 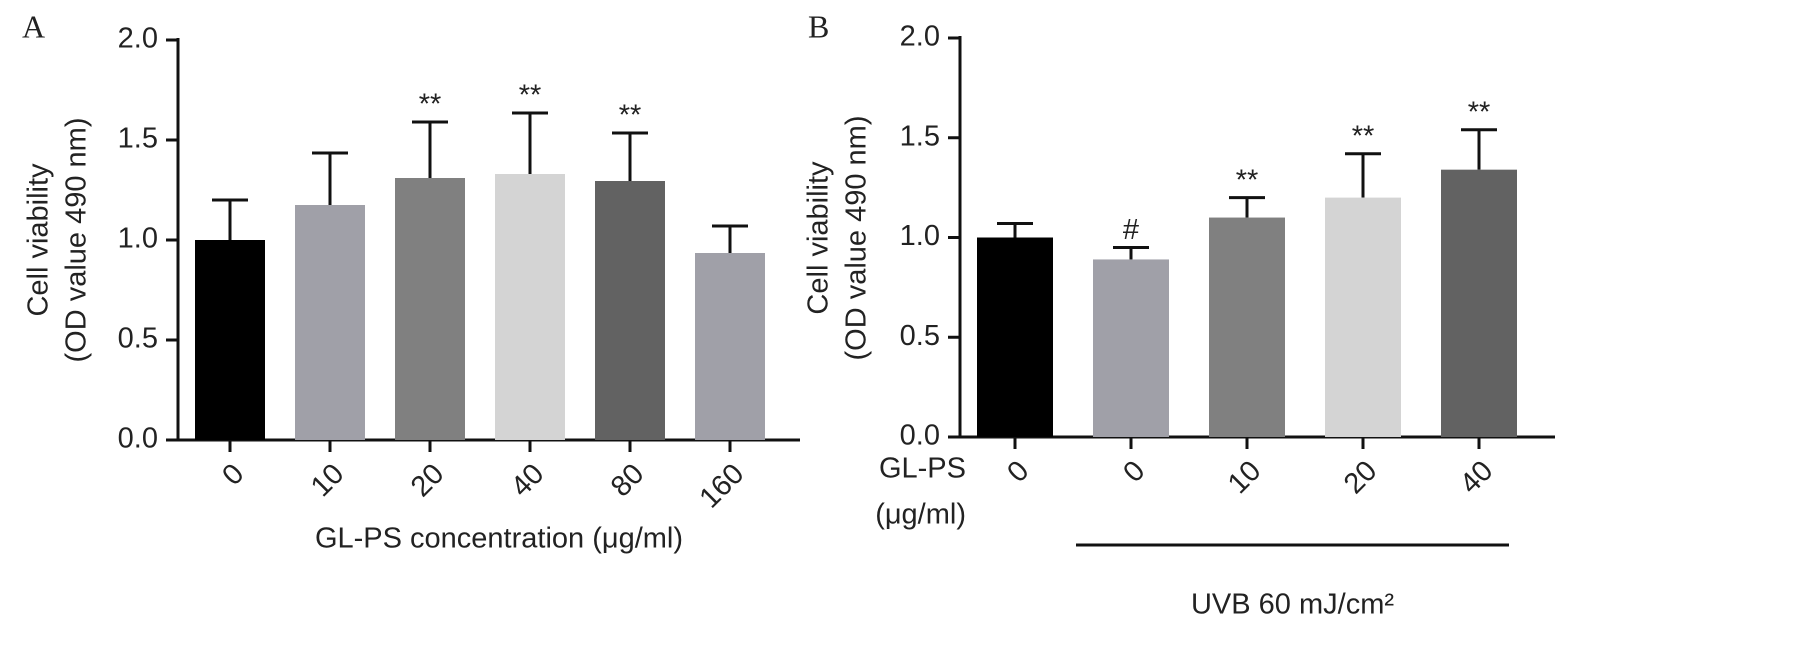 What do you see at coordinates (33, 26) in the screenshot?
I see `panel-label: A` at bounding box center [33, 26].